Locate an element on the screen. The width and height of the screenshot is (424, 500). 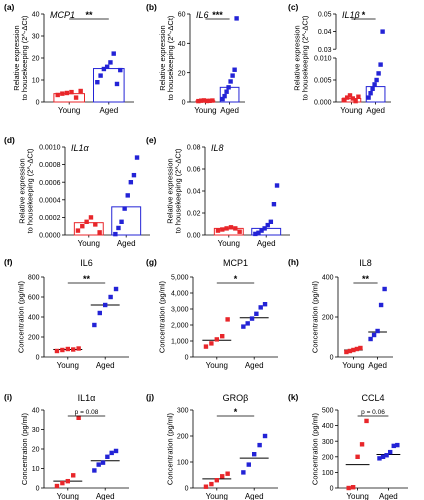
y-tick-label: 0.0002 is located at coordinates (50, 218).